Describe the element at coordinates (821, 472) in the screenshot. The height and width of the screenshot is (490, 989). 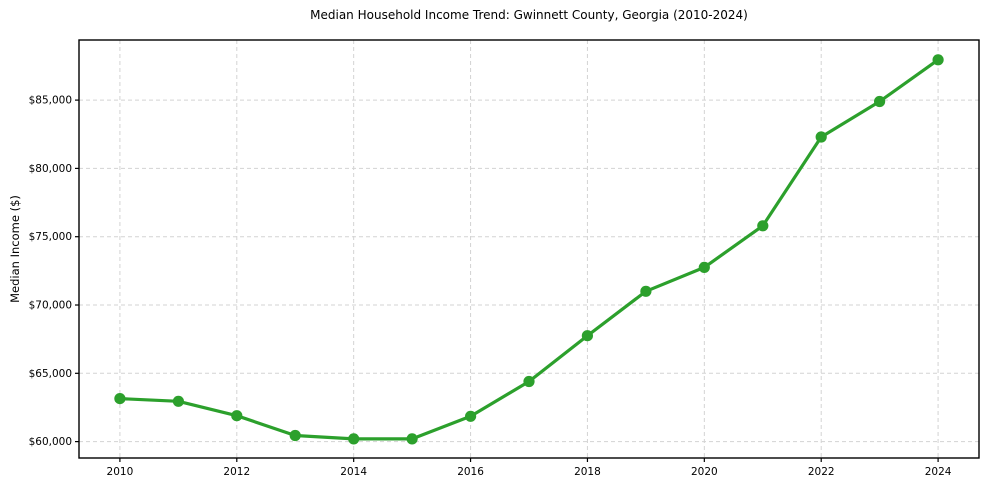
I see `x-tick-label: 2022` at that location.